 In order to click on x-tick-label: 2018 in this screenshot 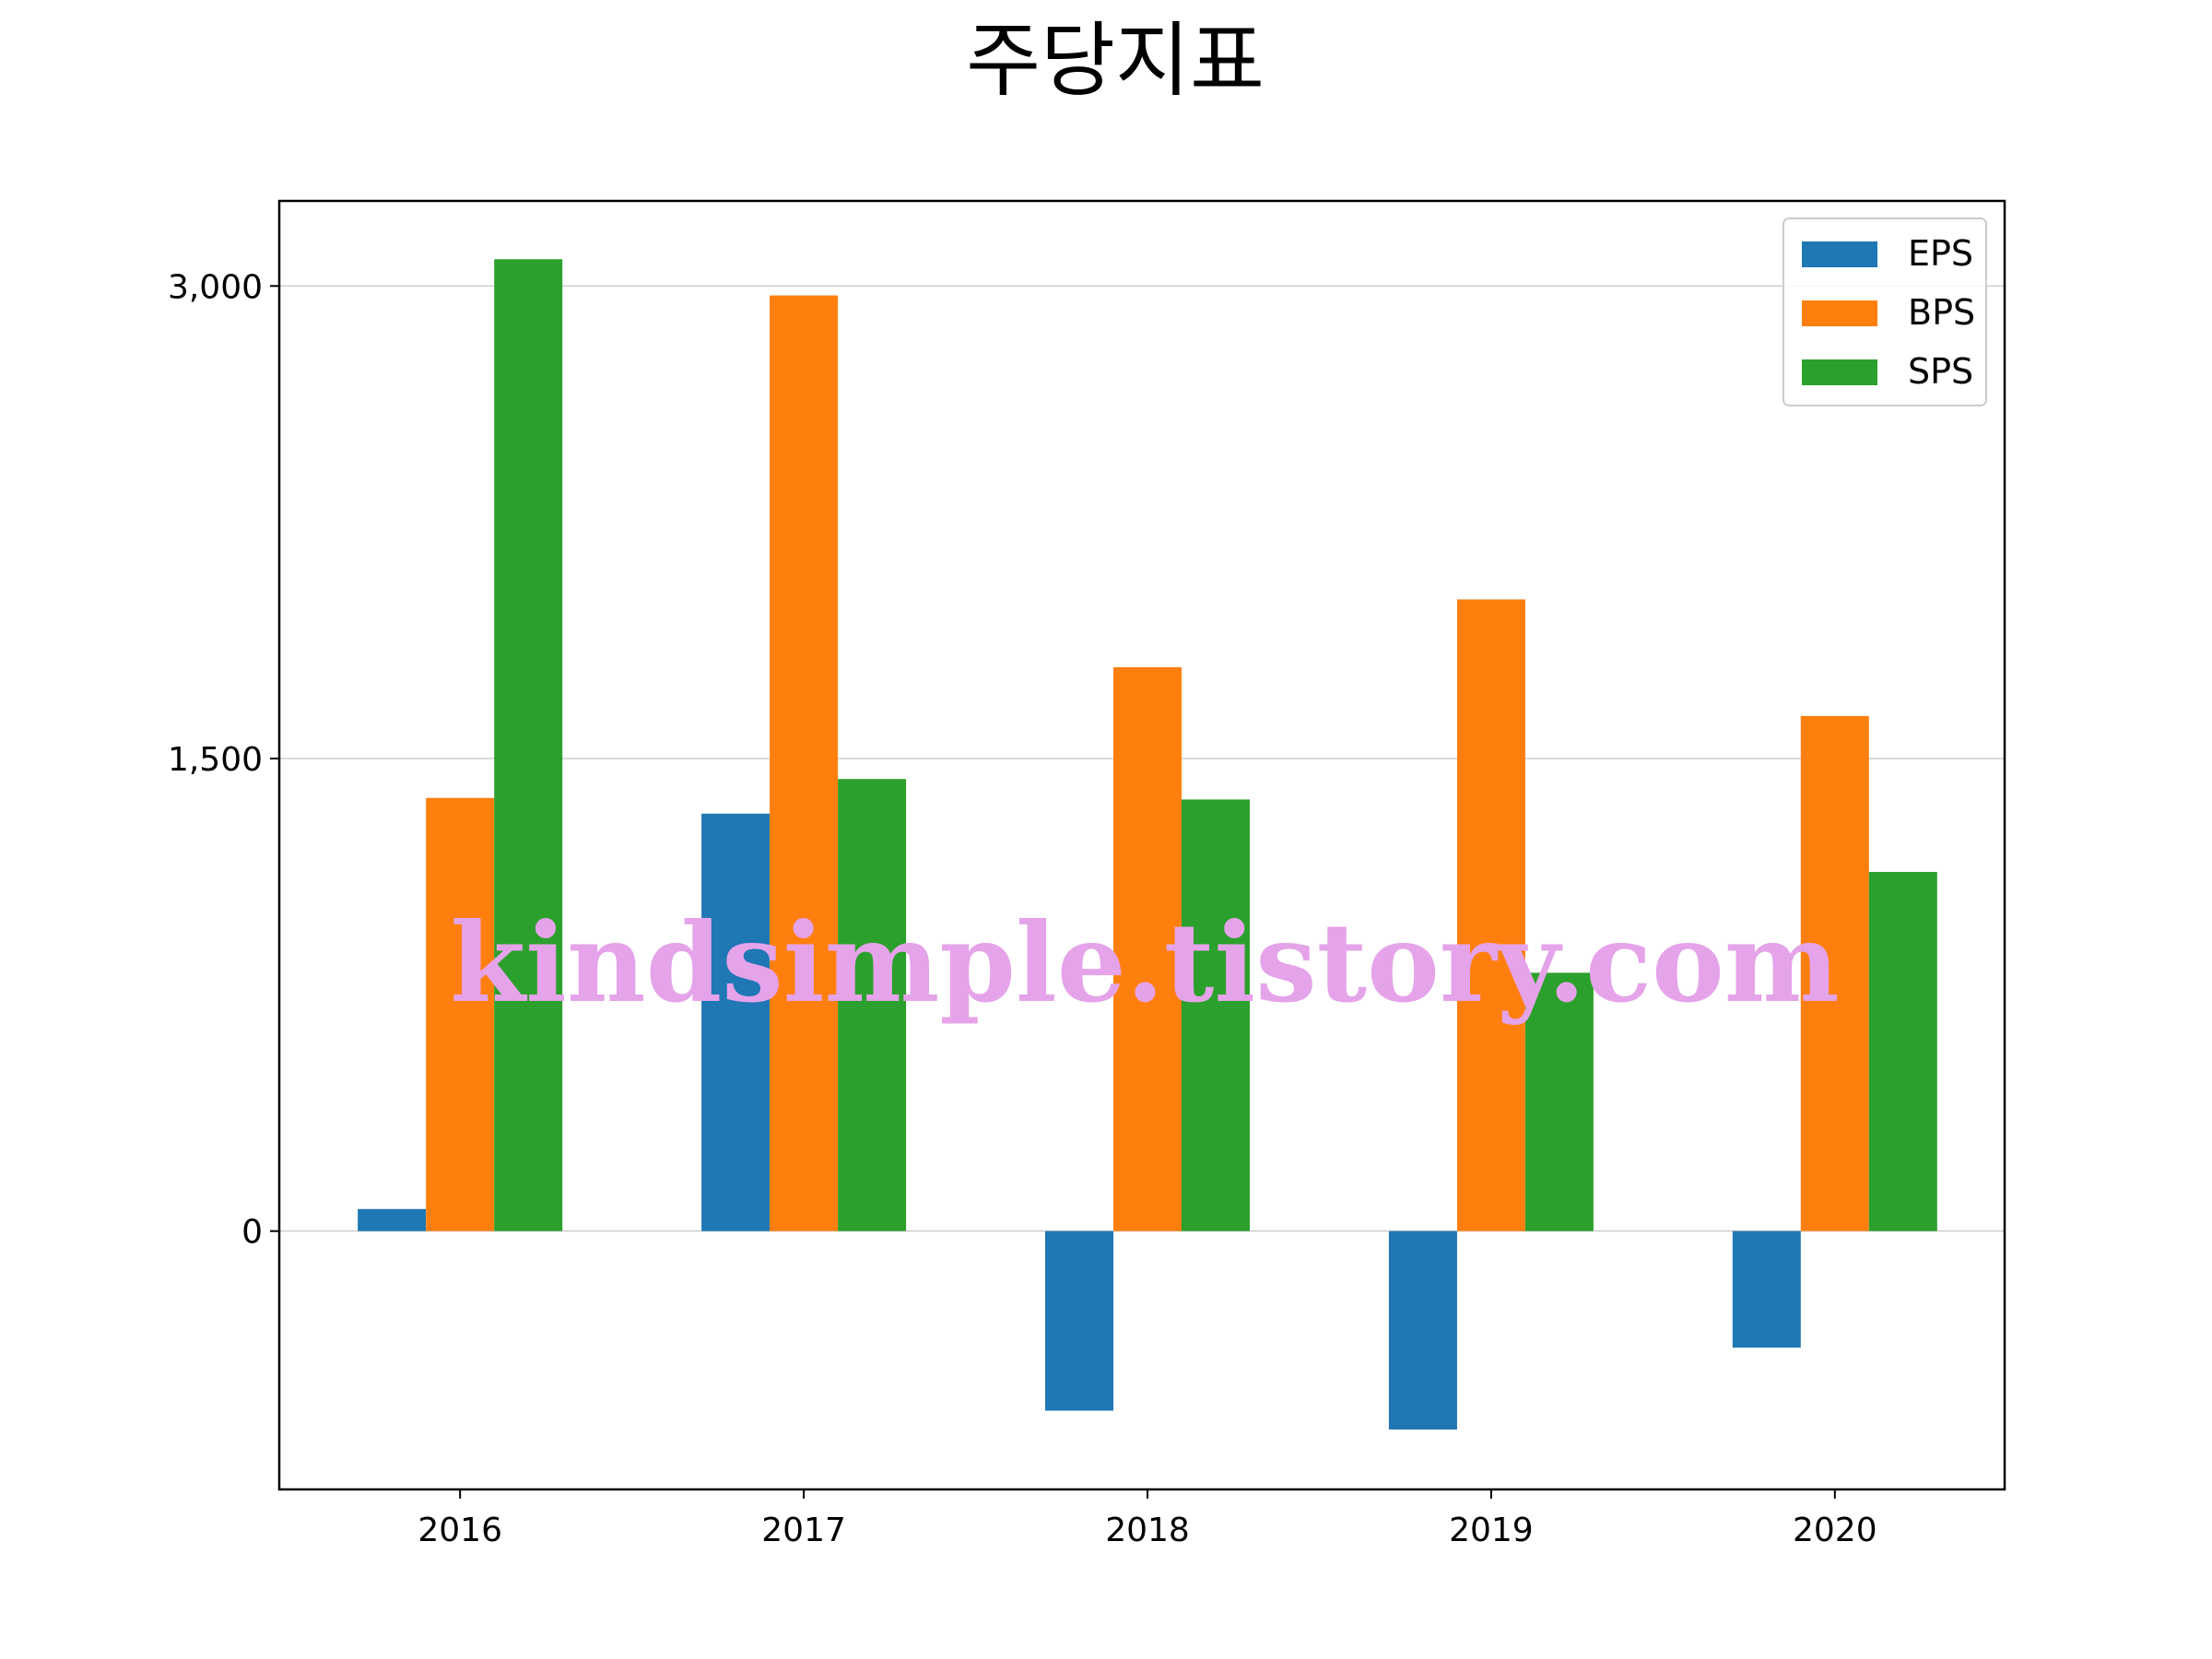, I will do `click(1147, 1530)`.